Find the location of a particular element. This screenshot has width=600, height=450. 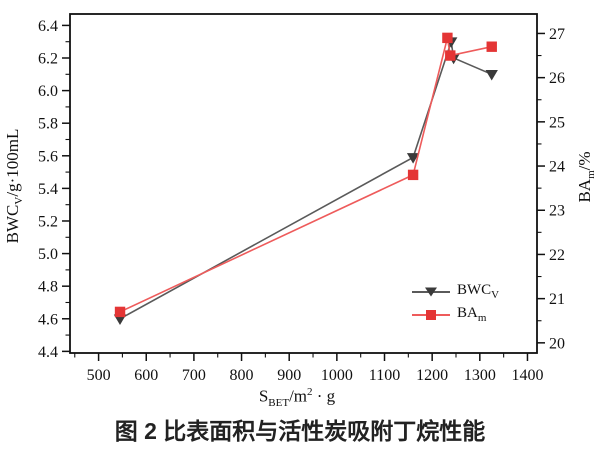

legend-label-bam: BAm is located at coordinates (472, 314).